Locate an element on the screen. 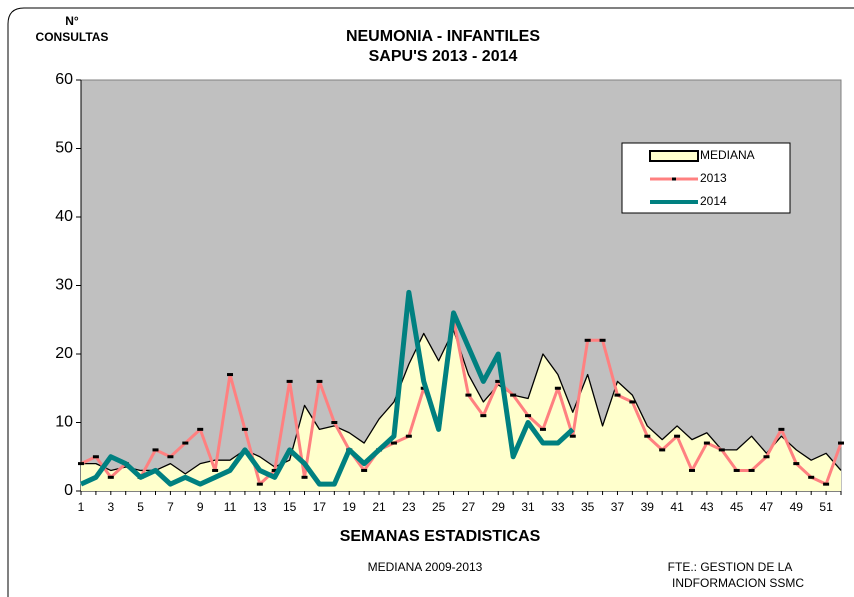  x-tick-label: 49 is located at coordinates (797, 507).